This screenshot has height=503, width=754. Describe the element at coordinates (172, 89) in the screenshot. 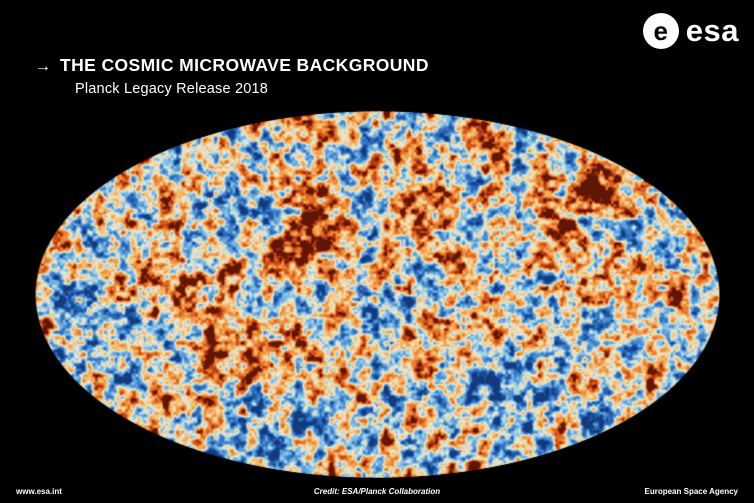

I see `page-subtitle: Planck Legacy Release 2018` at that location.